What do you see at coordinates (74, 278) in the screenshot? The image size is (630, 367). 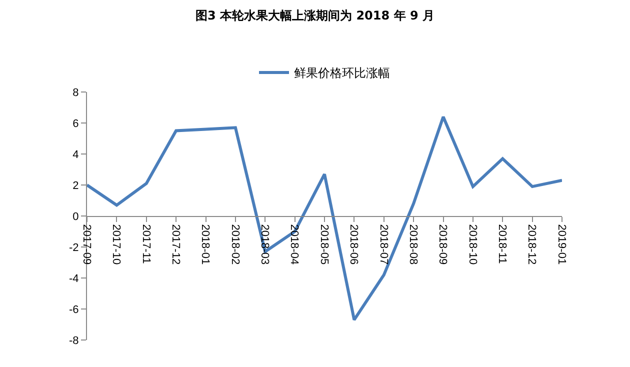 I see `y-tick-label: -4` at bounding box center [74, 278].